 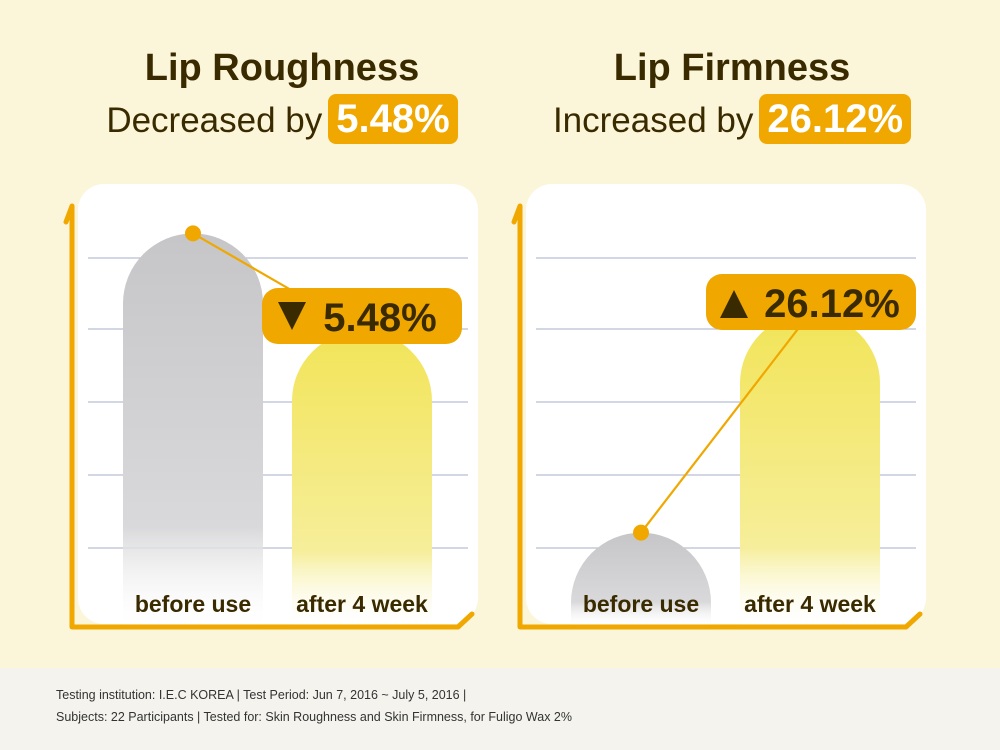 What do you see at coordinates (641, 532) in the screenshot?
I see `right-point-before-use` at bounding box center [641, 532].